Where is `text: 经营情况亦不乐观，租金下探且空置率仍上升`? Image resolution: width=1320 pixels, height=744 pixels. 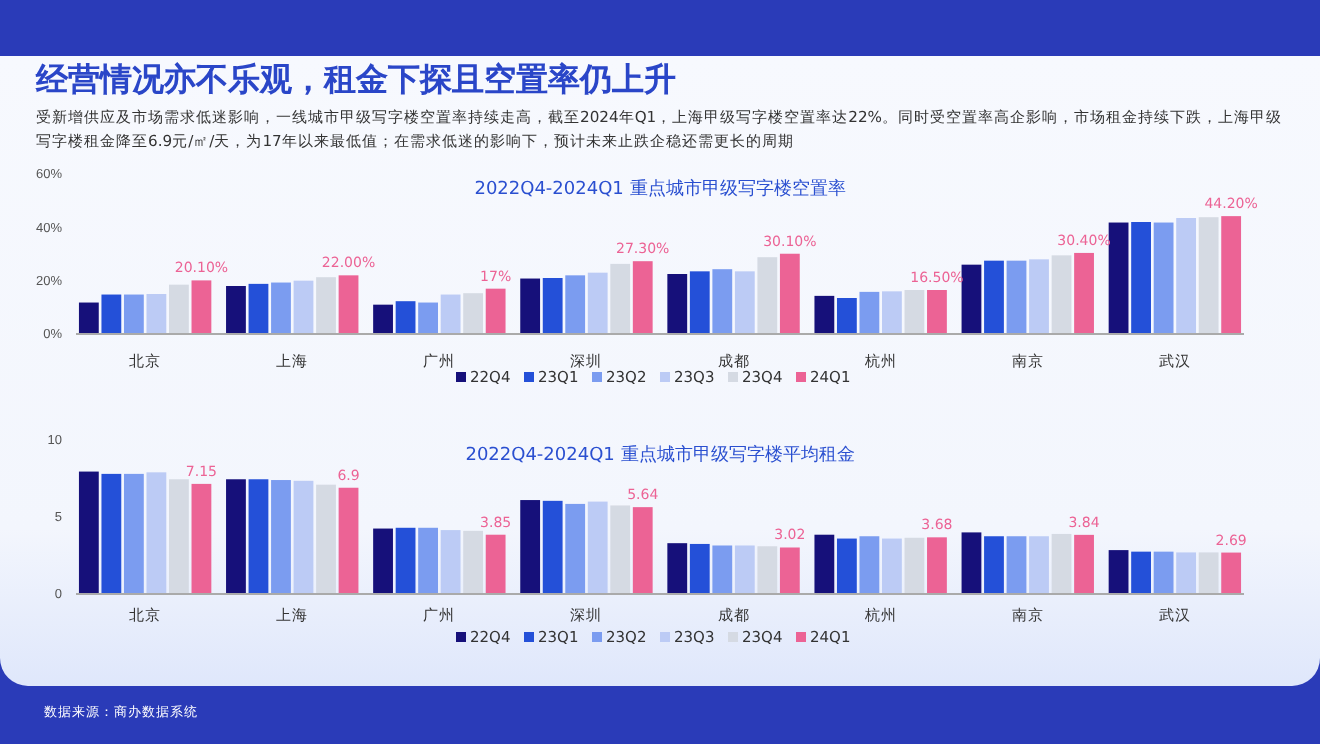
text: 经营情况亦不乐观，租金下探且空置率仍上升 is located at coordinates (356, 81).